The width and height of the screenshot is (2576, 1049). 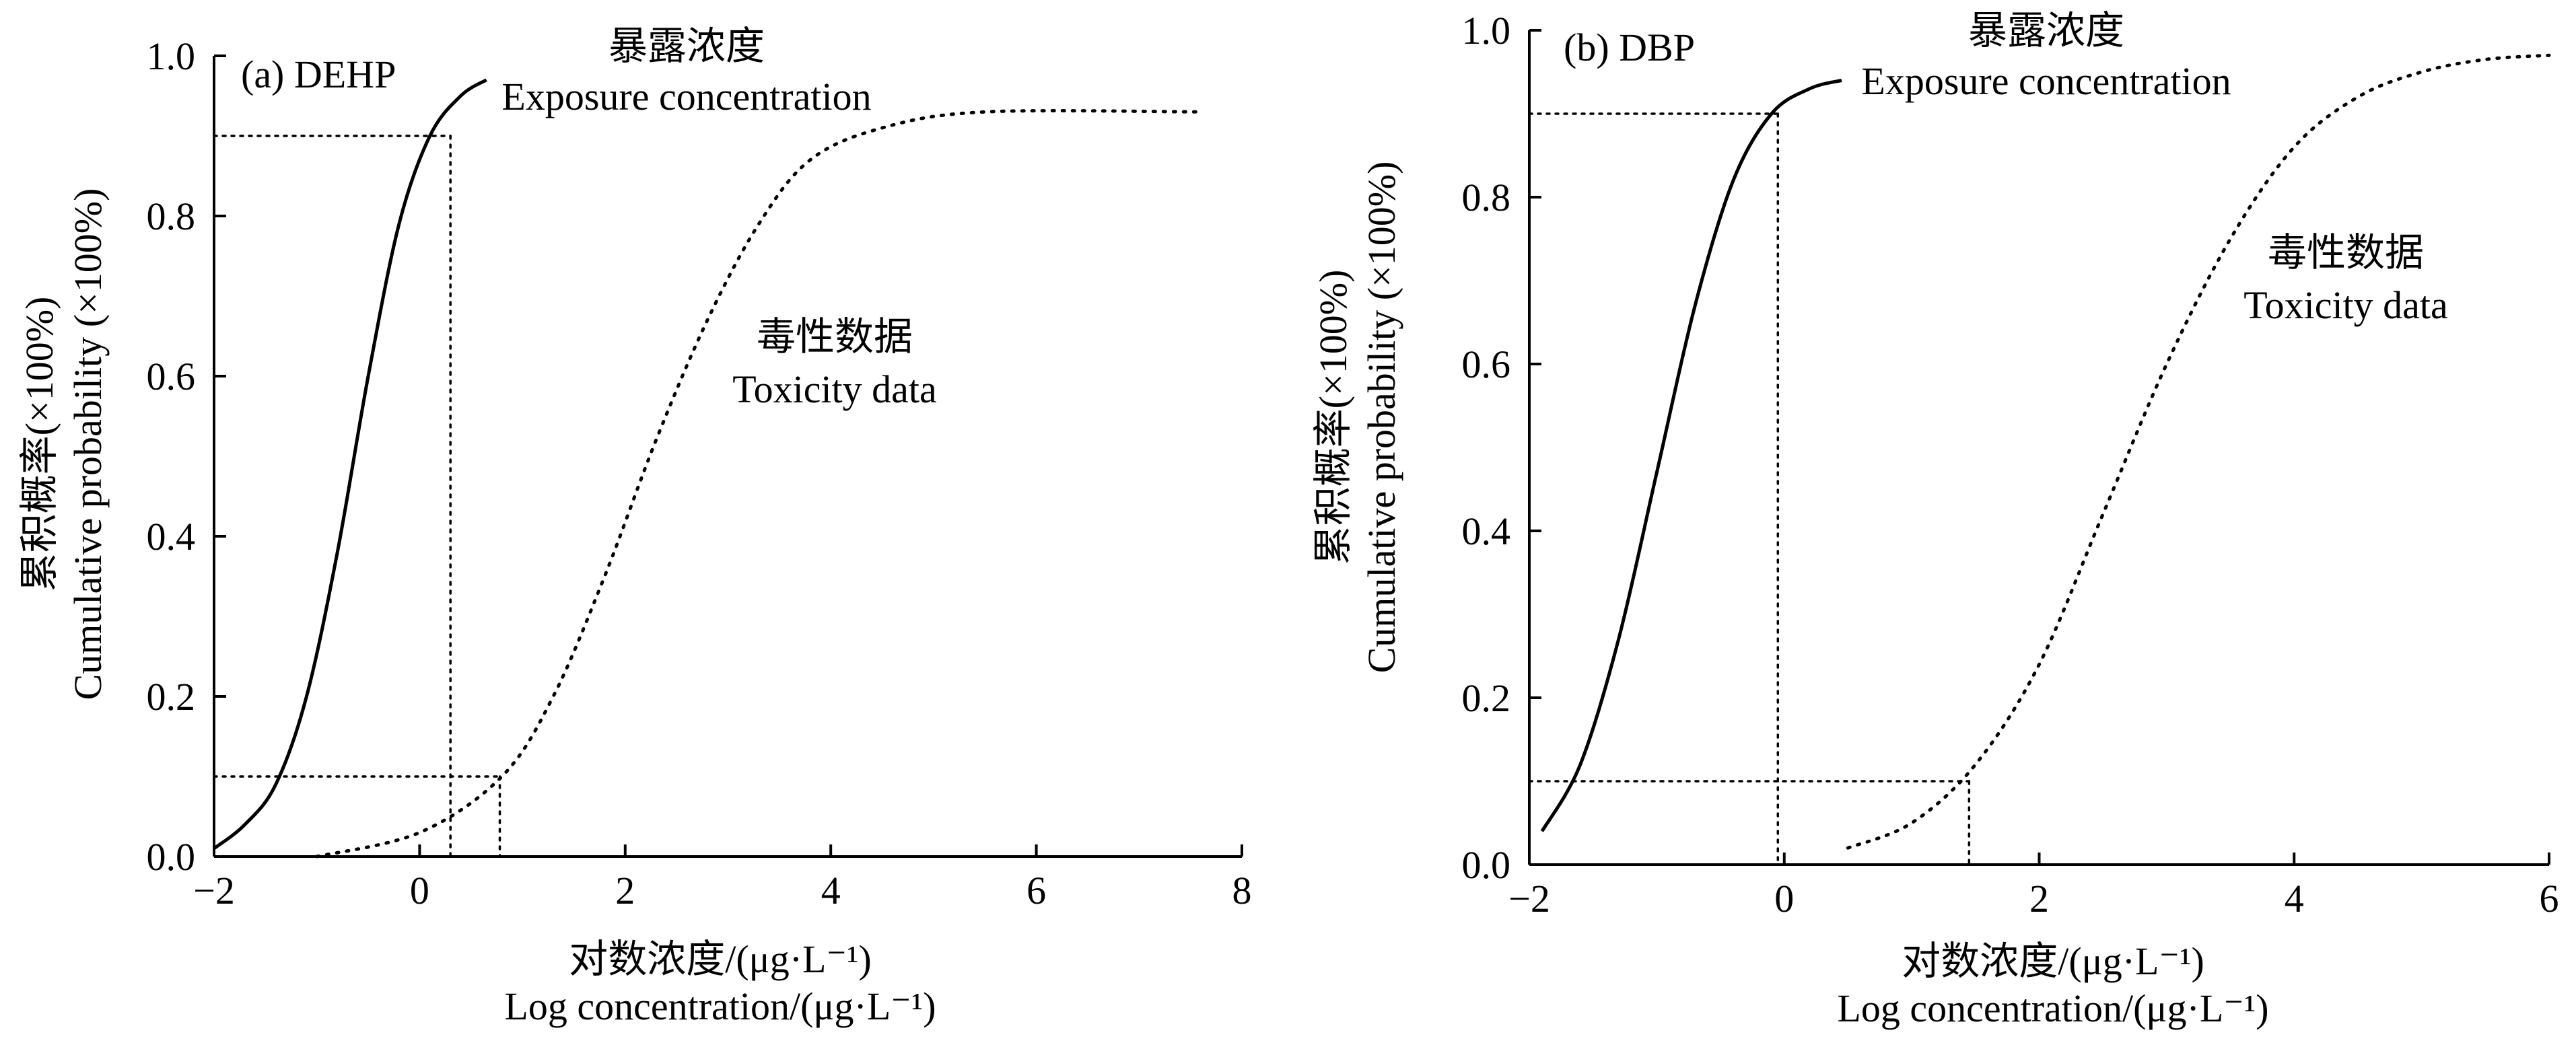 I want to click on panel-label: (b) DBP, so click(x=1629, y=47).